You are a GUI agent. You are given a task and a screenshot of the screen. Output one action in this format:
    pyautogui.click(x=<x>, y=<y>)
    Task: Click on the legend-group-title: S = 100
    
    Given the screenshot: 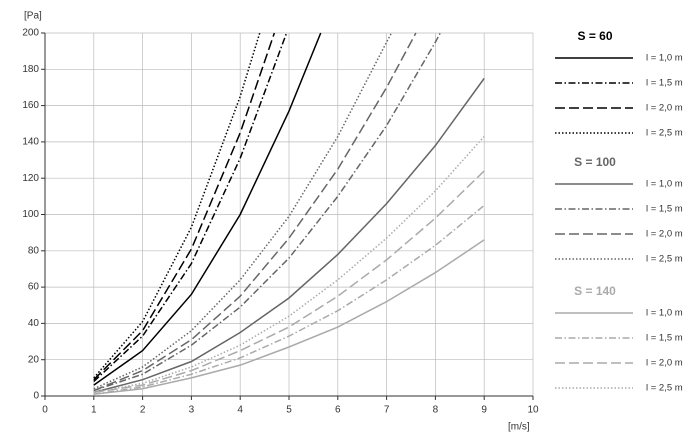 What is the action you would take?
    pyautogui.click(x=595, y=162)
    